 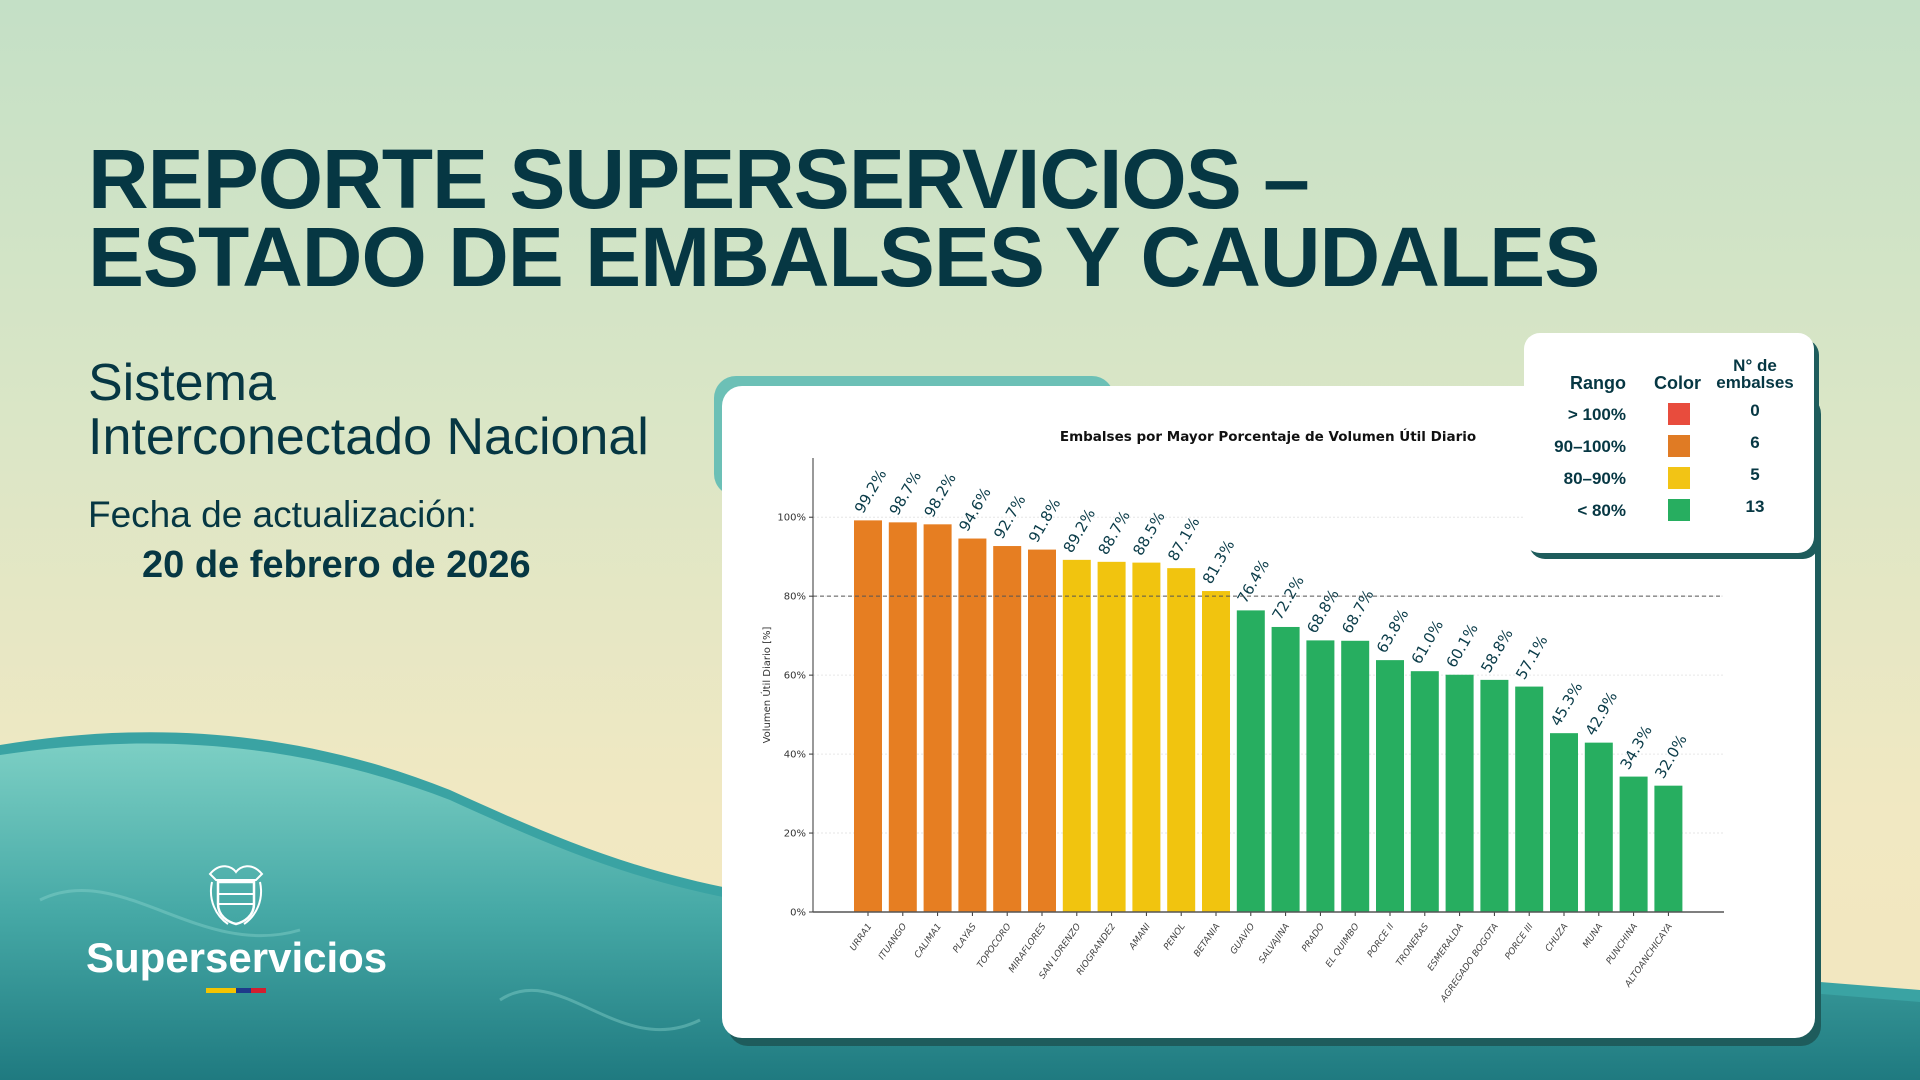 I want to click on x-tick-label: PORCE III, so click(x=1520, y=942).